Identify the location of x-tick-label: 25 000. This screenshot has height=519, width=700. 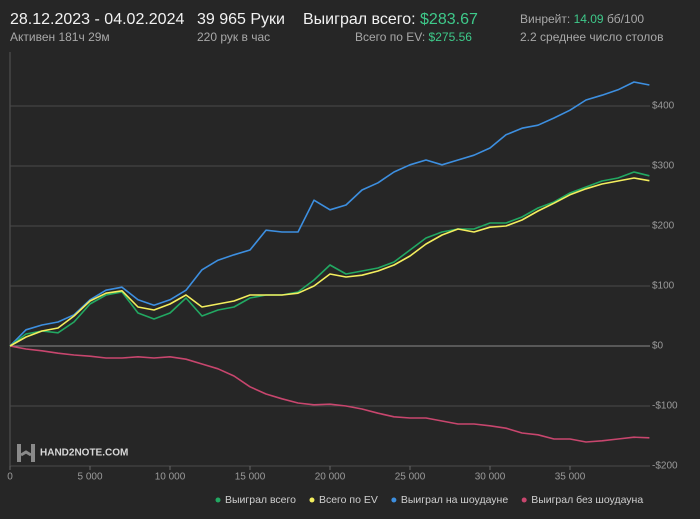
(410, 477).